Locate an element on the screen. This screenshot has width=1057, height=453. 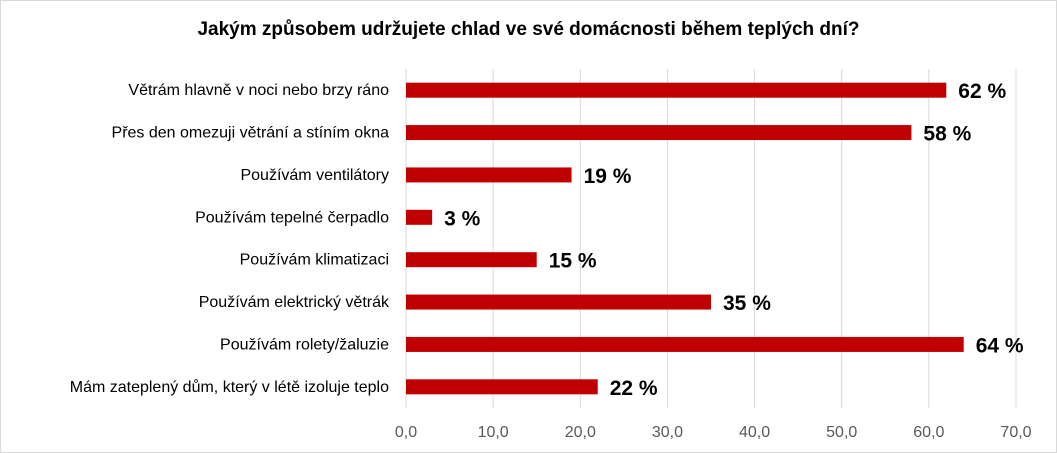
data-label: 3 % is located at coordinates (462, 218).